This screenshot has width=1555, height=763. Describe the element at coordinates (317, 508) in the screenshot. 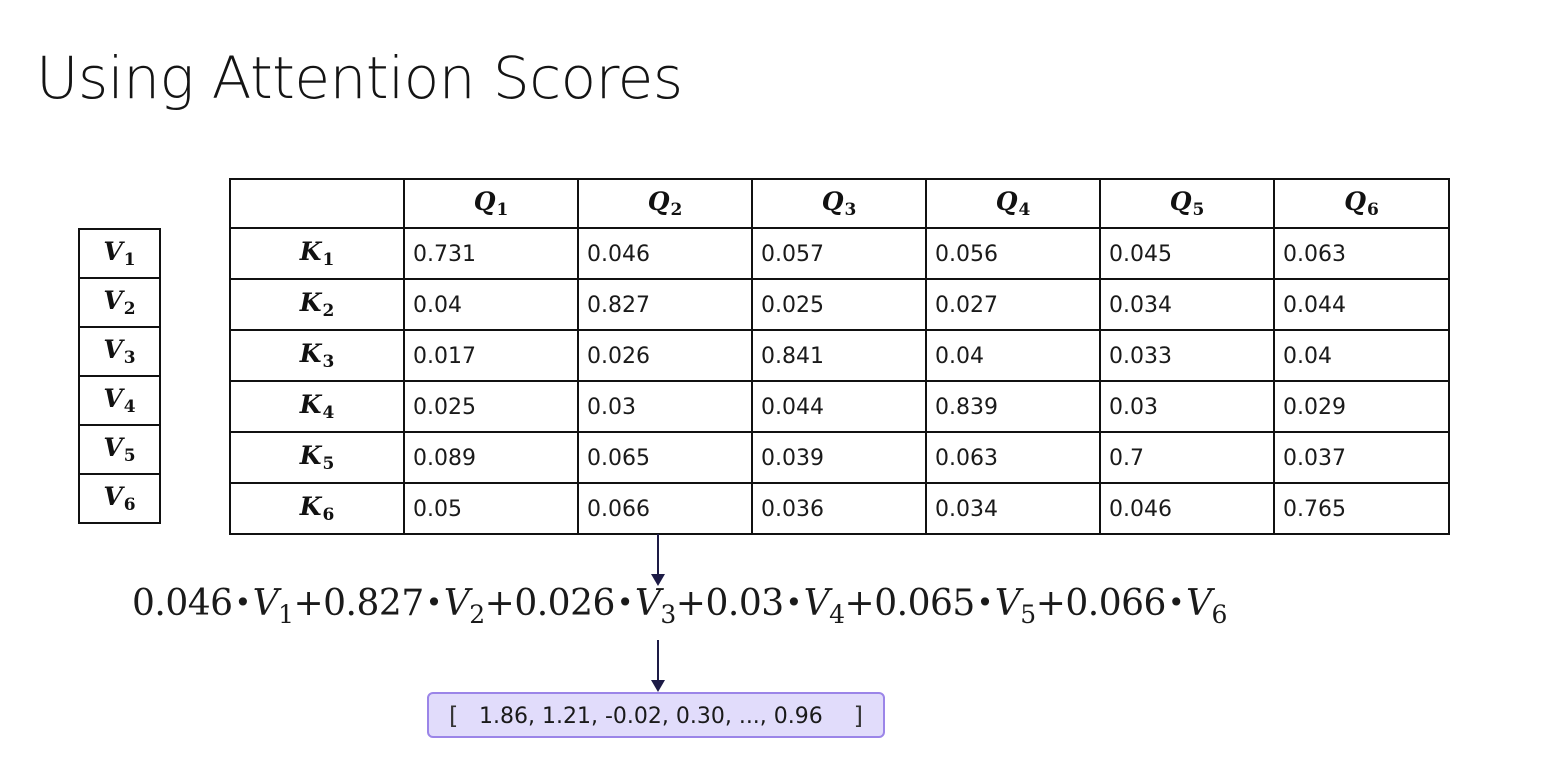

I see `key-label: K6` at that location.